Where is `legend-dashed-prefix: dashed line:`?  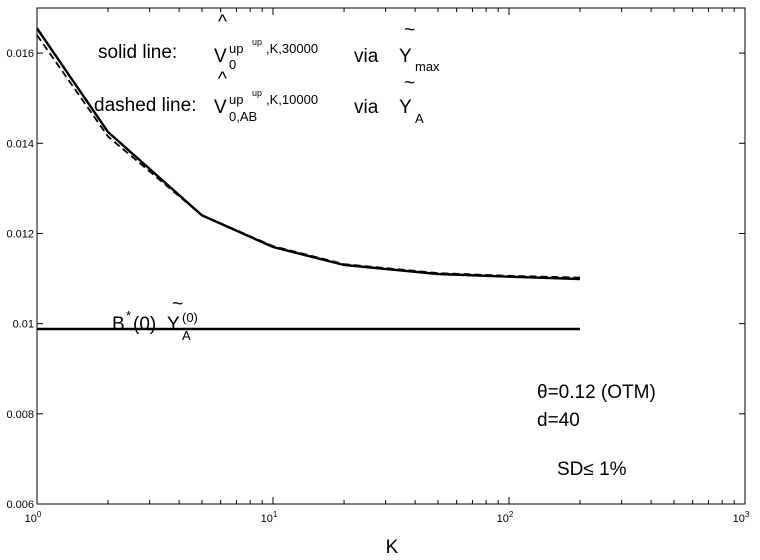 legend-dashed-prefix: dashed line: is located at coordinates (145, 105).